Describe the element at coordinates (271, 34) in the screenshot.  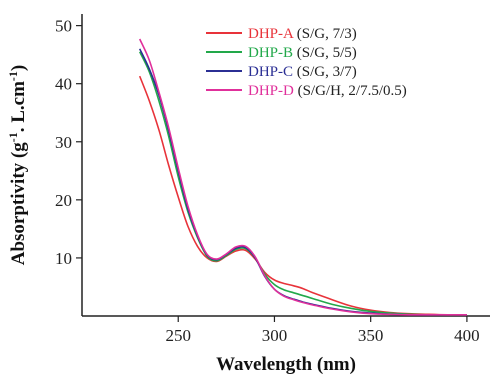
I see `legend-series-name: DHP-A` at that location.